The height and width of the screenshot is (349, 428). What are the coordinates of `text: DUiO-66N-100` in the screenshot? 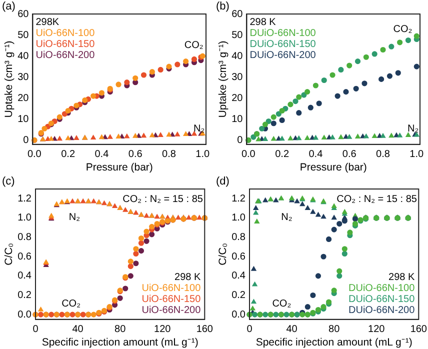 It's located at (283, 33).